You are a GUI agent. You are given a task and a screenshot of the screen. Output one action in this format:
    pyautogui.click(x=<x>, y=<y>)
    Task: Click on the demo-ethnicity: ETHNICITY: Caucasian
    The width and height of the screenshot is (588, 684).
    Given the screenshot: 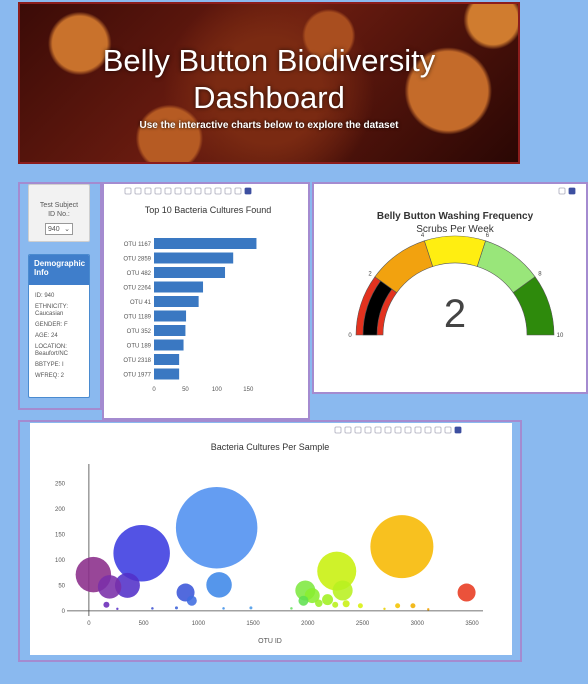 What is the action you would take?
    pyautogui.click(x=62, y=311)
    